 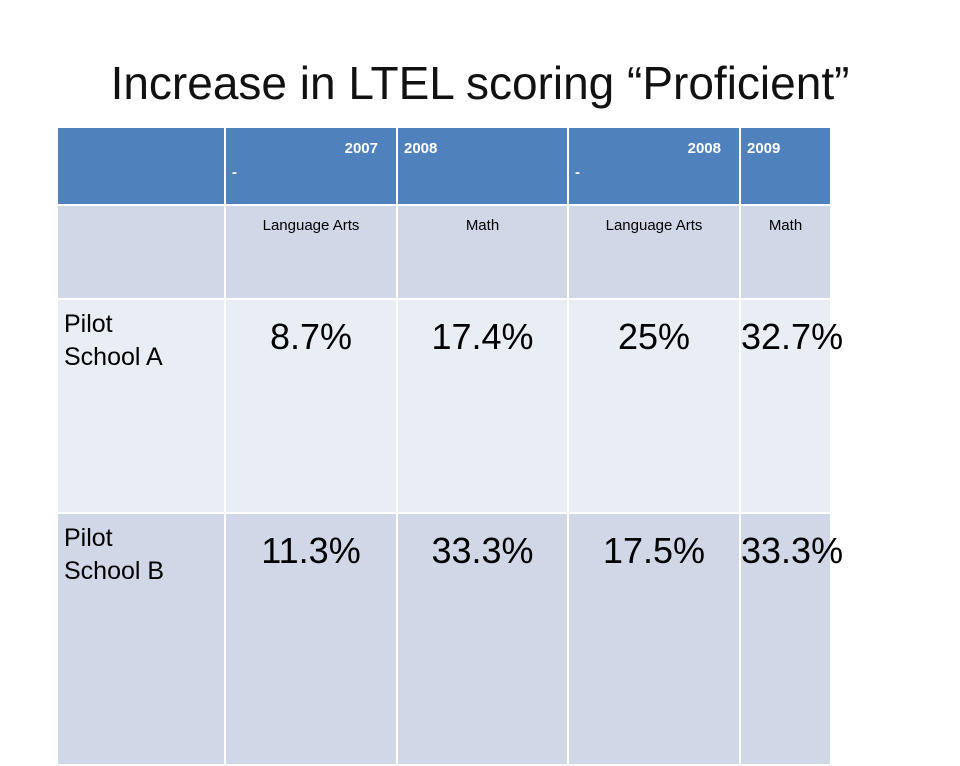 I want to click on row-label: Pilot School A, so click(x=141, y=406).